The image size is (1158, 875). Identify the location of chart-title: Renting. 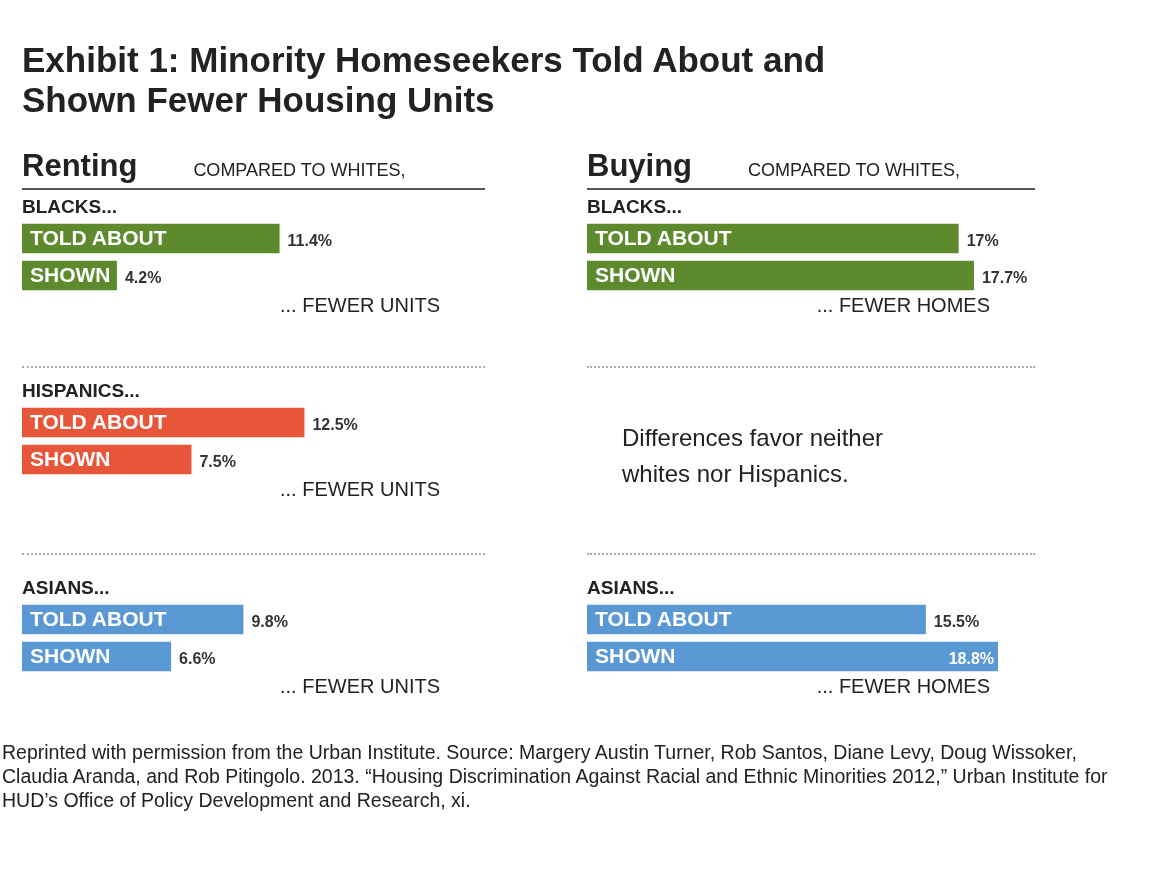
(80, 166).